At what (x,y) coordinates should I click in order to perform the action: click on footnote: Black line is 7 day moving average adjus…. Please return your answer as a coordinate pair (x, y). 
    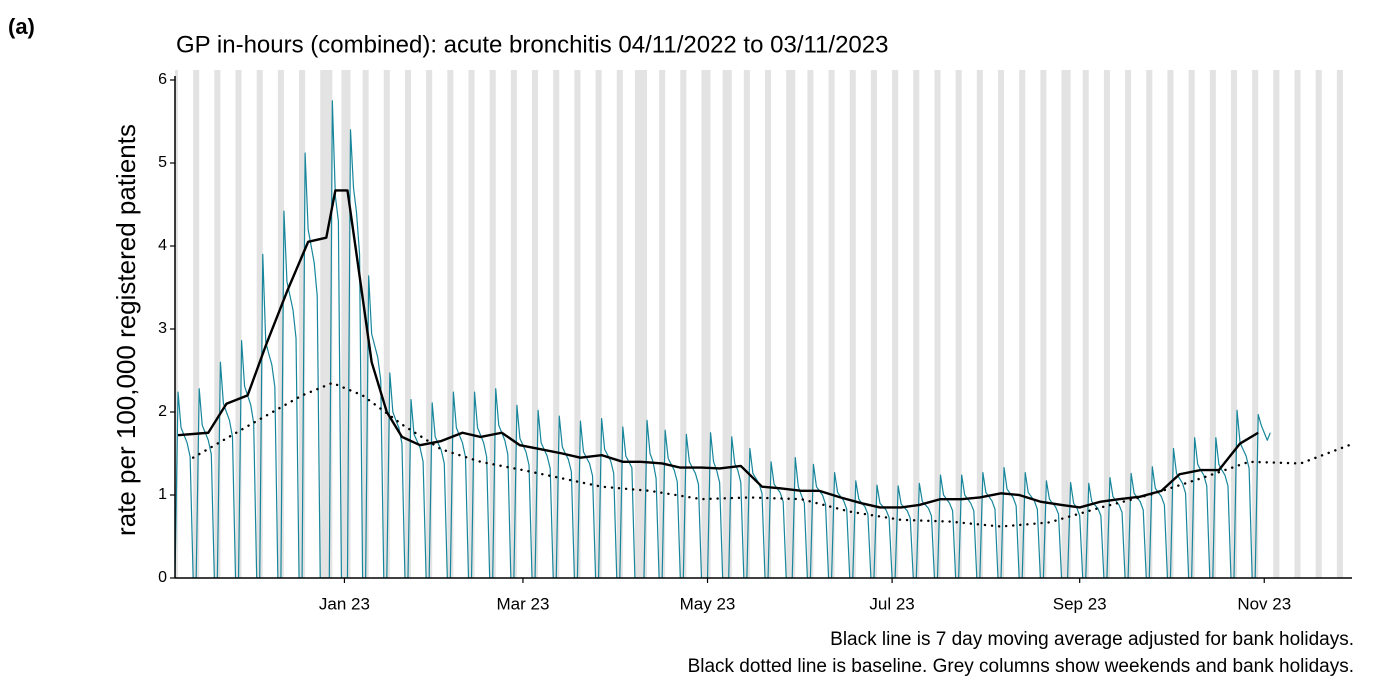
    Looking at the image, I should click on (1092, 639).